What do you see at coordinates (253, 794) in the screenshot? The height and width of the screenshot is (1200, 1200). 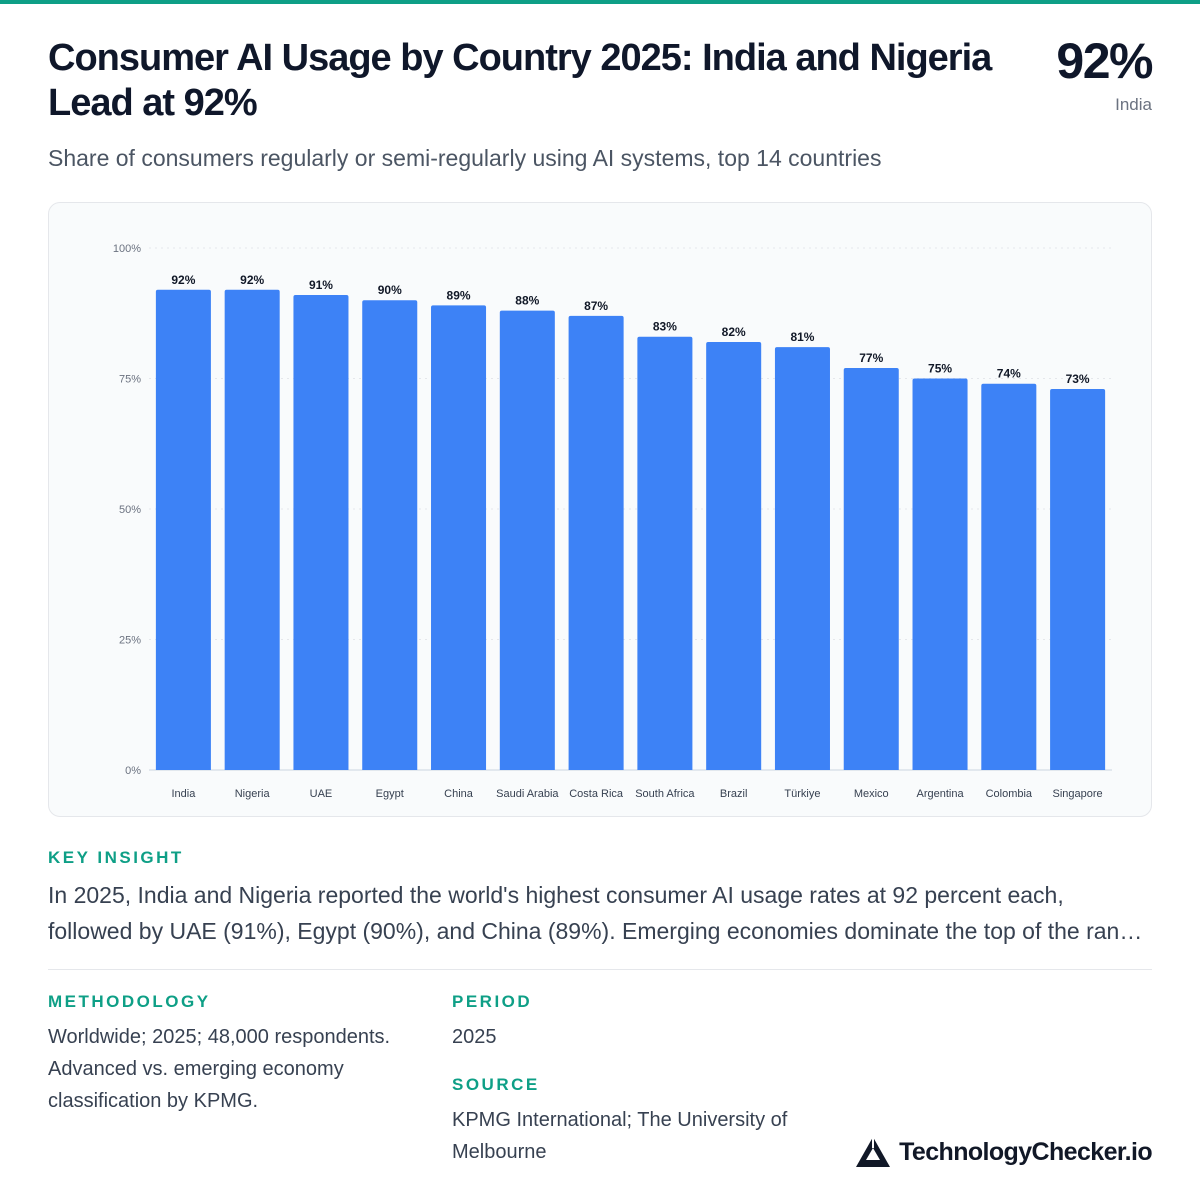 I see `x-tick-label: Nigeria` at bounding box center [253, 794].